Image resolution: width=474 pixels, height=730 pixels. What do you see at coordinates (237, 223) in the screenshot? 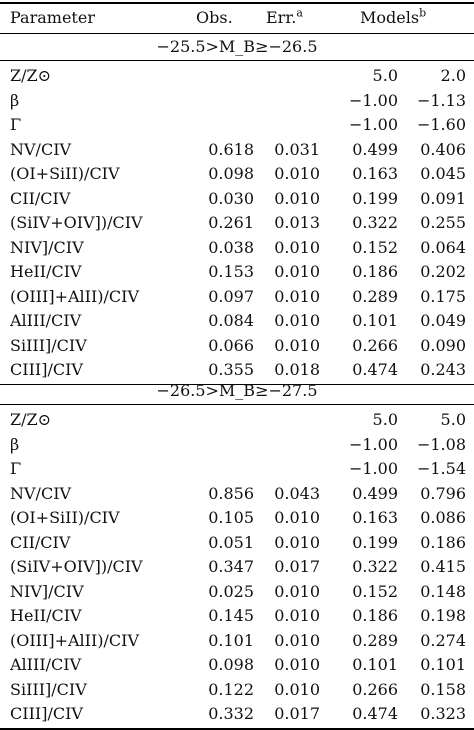
I see `table-row: (SiIV+OIV])/CIV 0.261 0.013 0.322 0.255` at bounding box center [237, 223].